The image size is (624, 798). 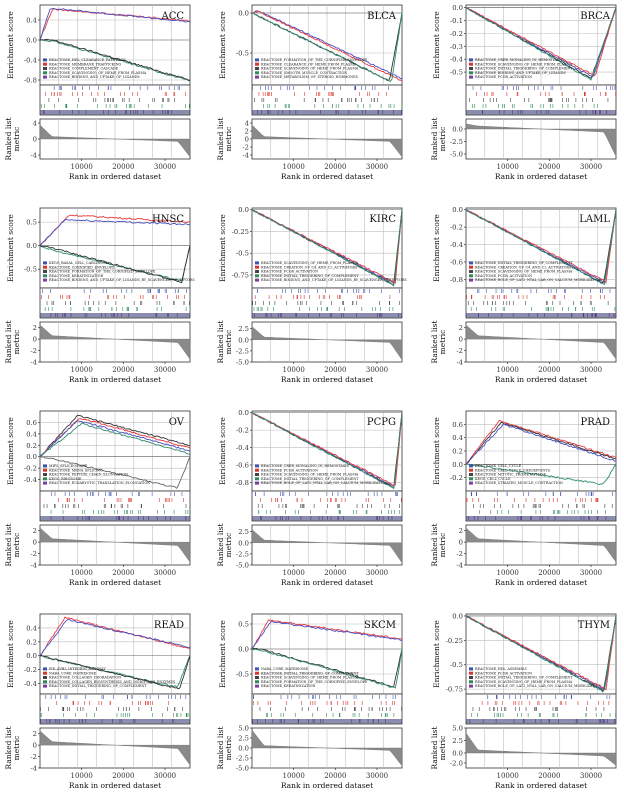 I want to click on legend-label: MIPS_SPLICEOSOME, so click(x=68, y=466).